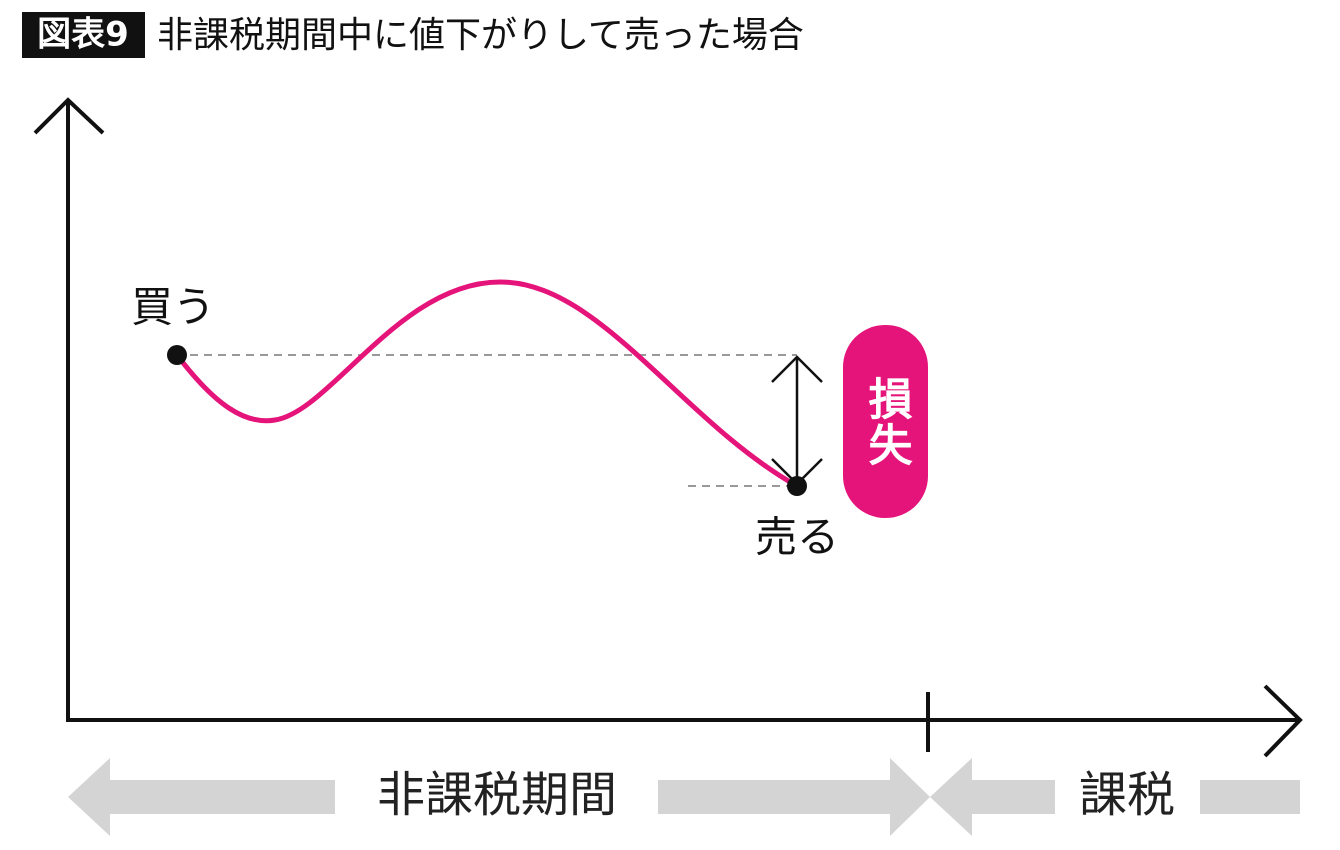  What do you see at coordinates (177, 355) in the screenshot?
I see `buy-point` at bounding box center [177, 355].